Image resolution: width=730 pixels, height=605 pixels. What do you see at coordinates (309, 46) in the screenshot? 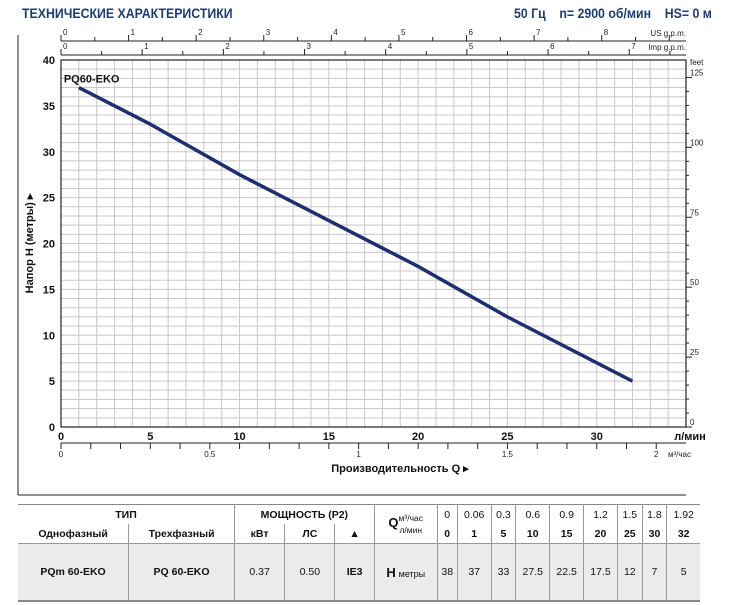
I see `imp-gpm-tick-label: 3` at bounding box center [309, 46].